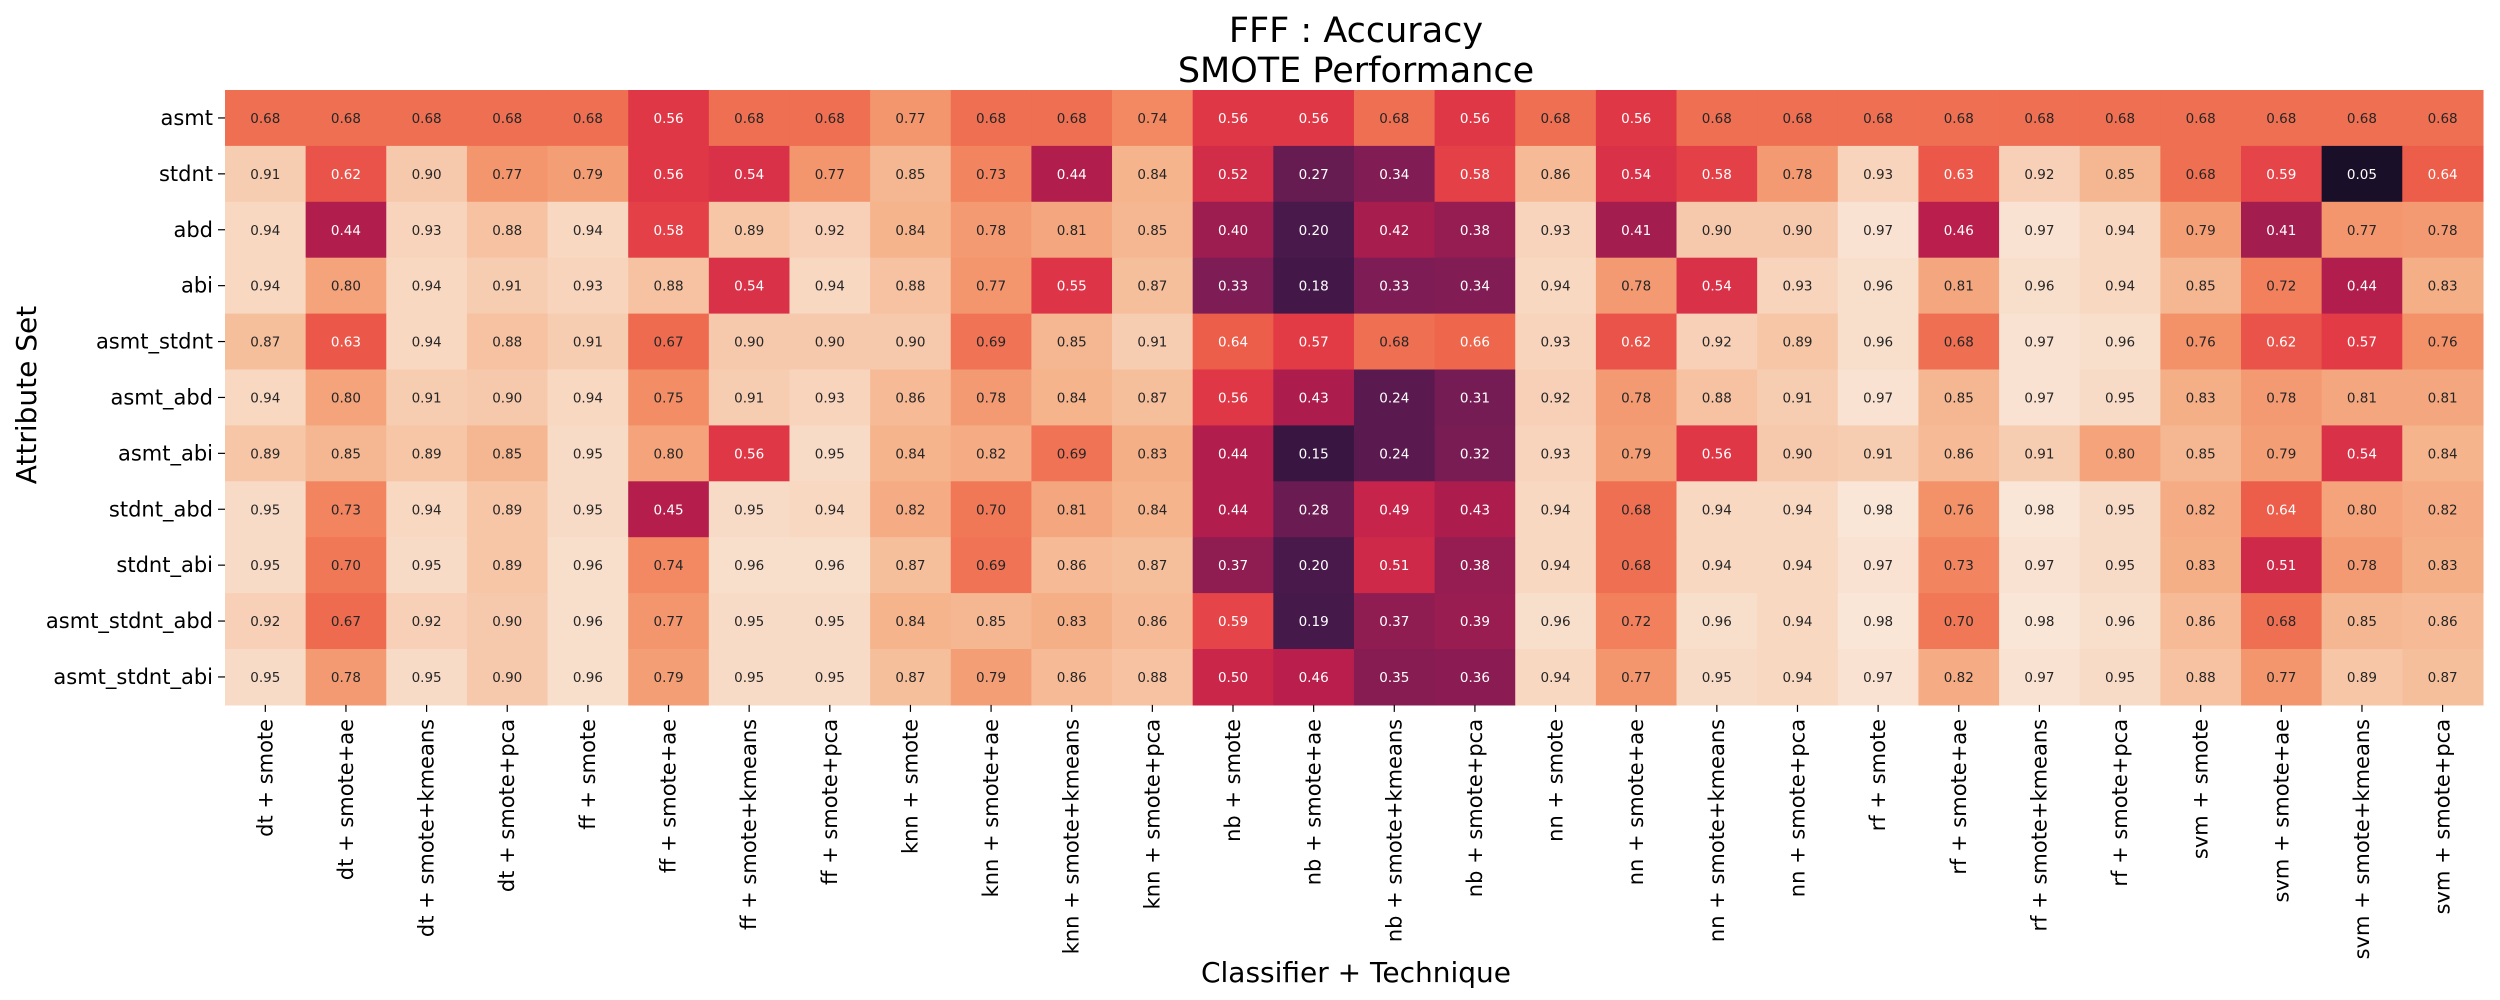 This screenshot has height=1000, width=2500. I want to click on cell-value-label: 0.79, so click(668, 678).